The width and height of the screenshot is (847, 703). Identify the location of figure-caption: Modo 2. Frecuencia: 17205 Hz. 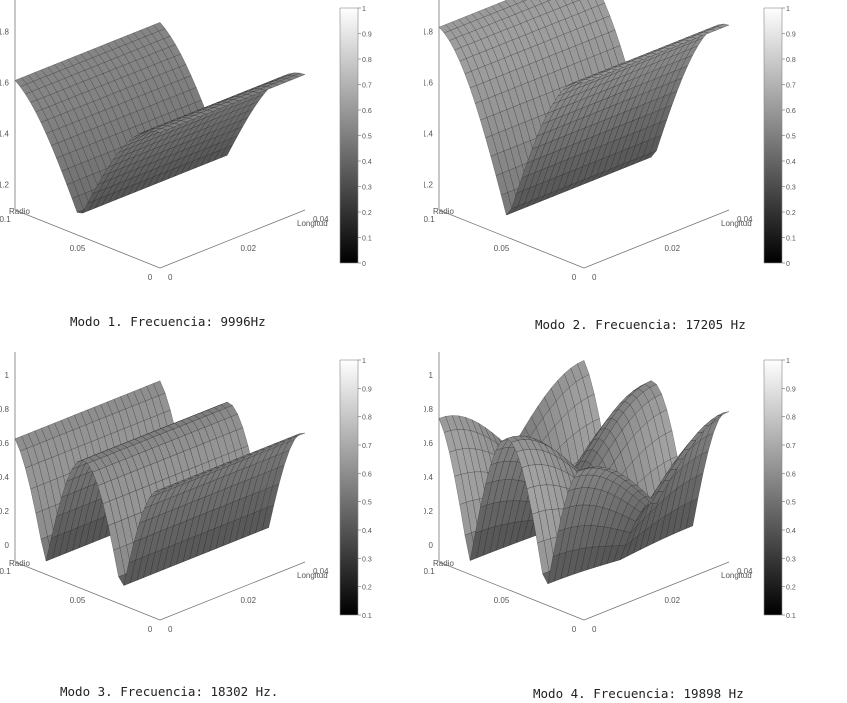
(640, 324).